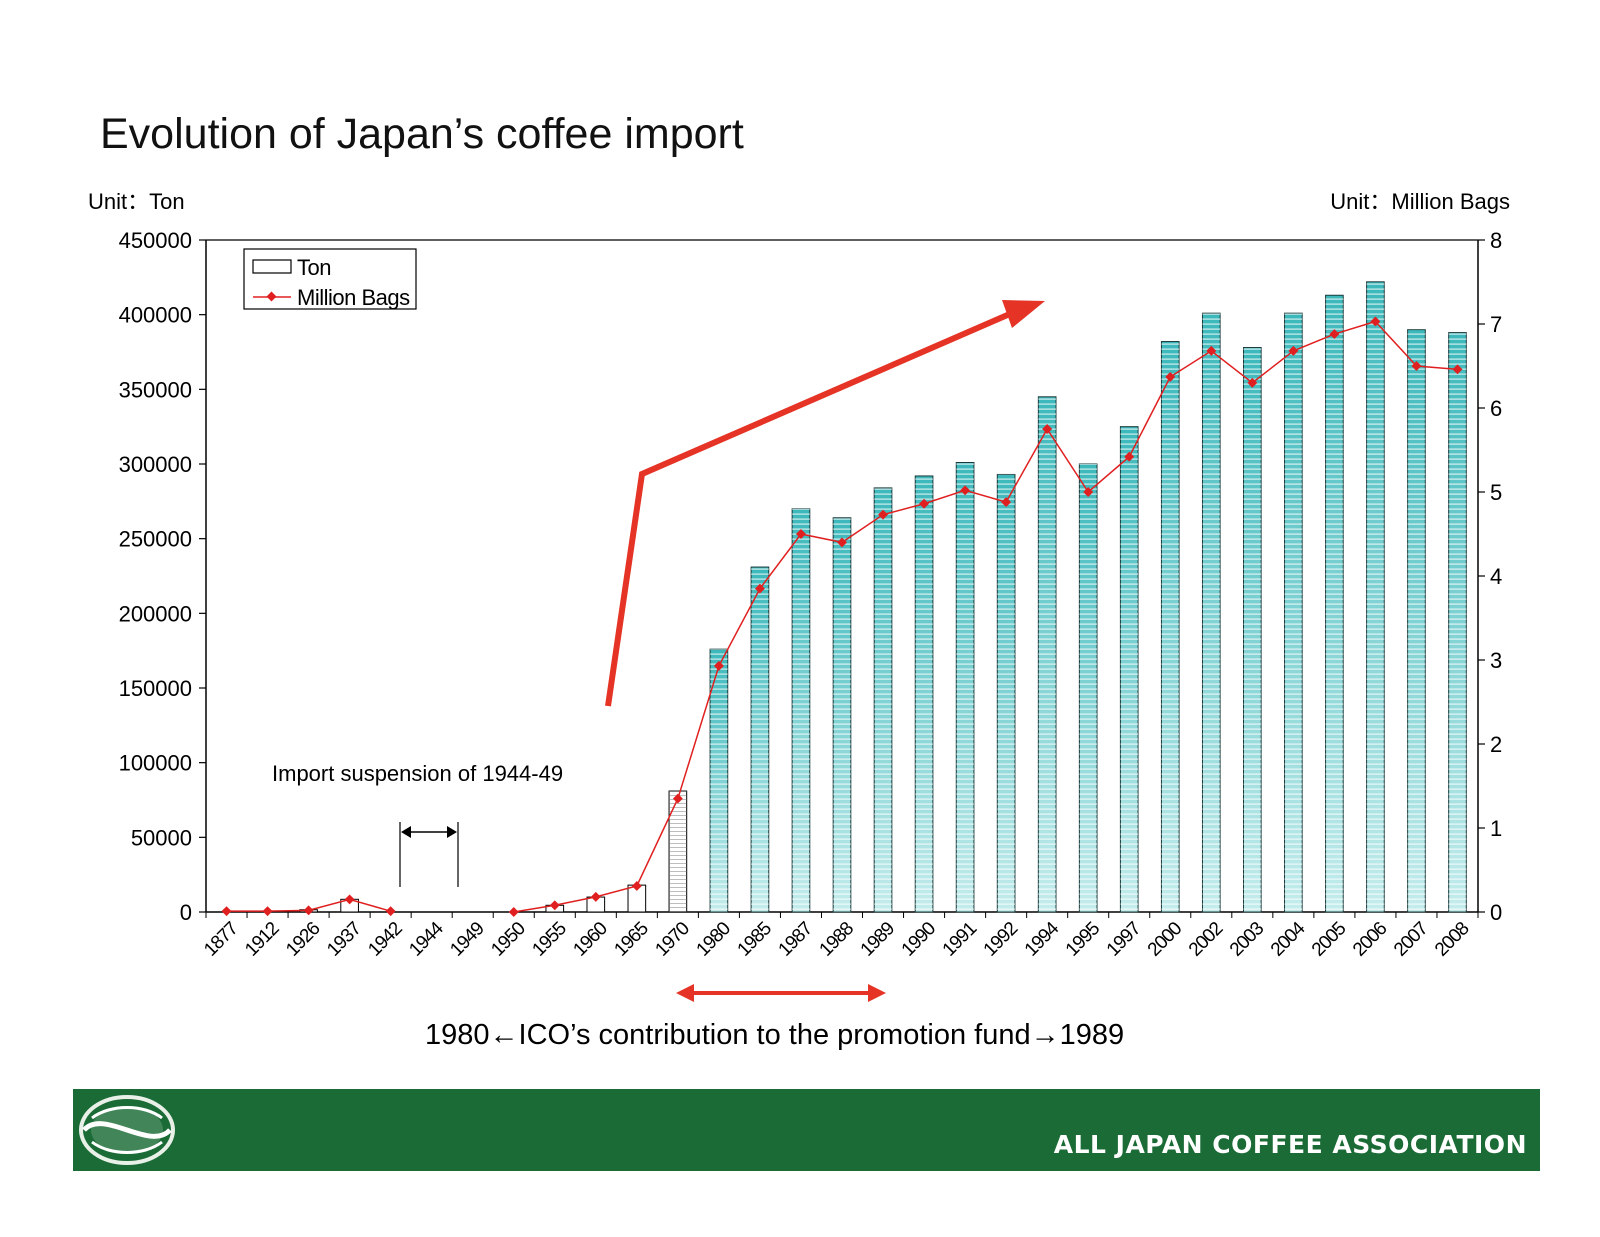 This screenshot has width=1600, height=1237. What do you see at coordinates (344, 939) in the screenshot?
I see `x-tick-label: 1937` at bounding box center [344, 939].